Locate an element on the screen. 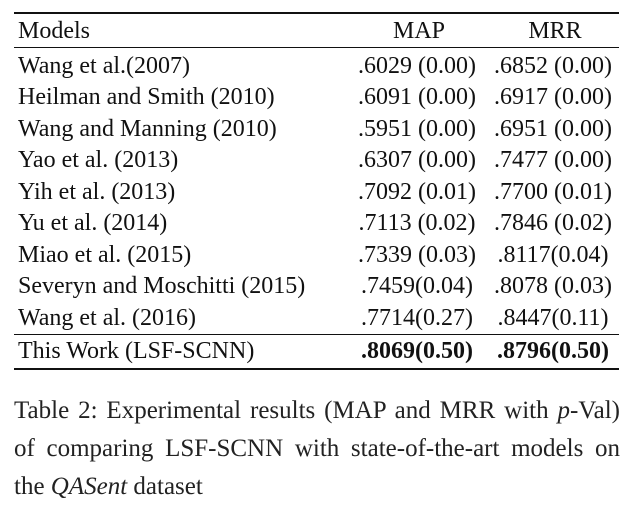  cell-mrr: .7477 (0.00) is located at coordinates (553, 160).